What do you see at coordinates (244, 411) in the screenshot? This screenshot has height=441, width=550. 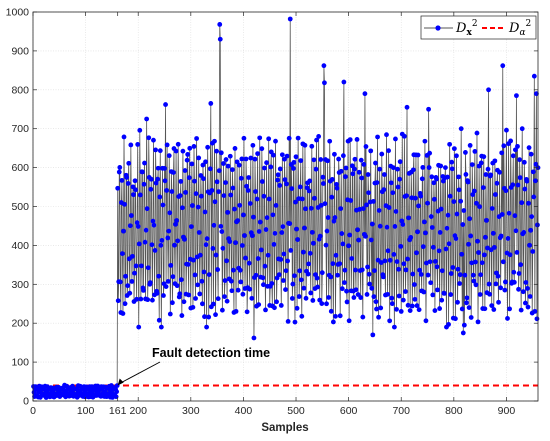 I see `x-tick-label: 400` at bounding box center [244, 411].